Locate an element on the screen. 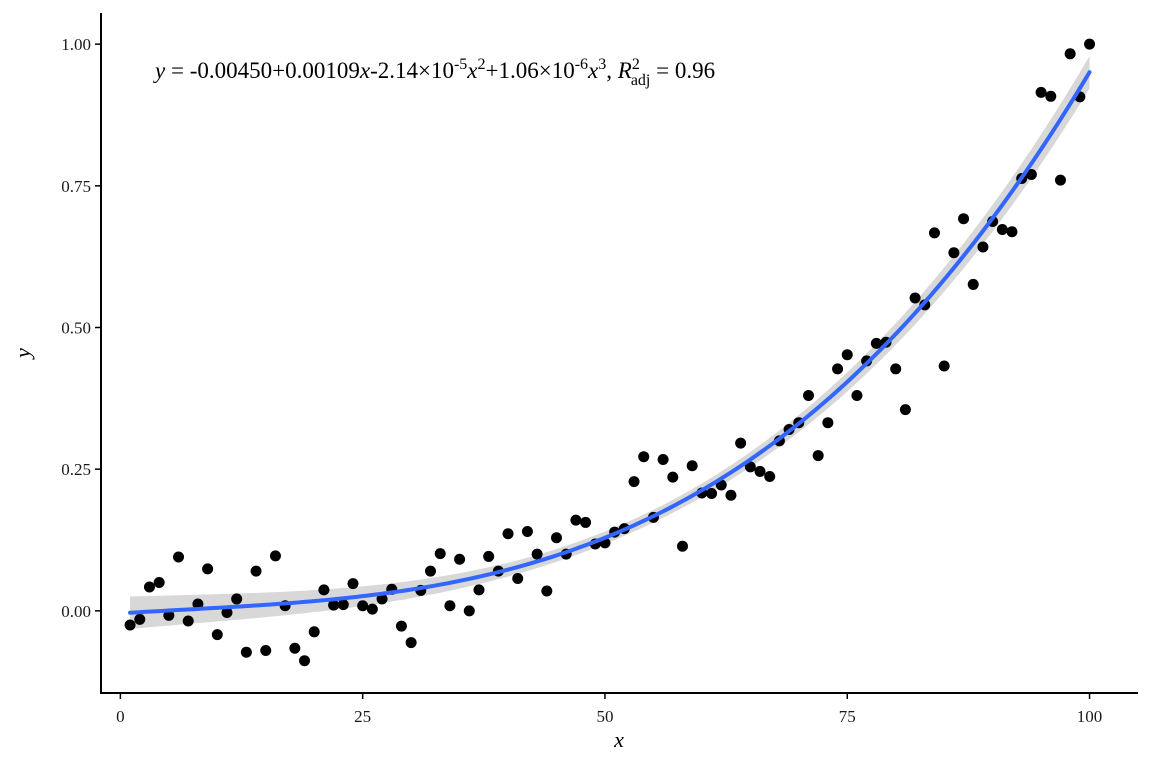 The width and height of the screenshot is (1152, 768). eq-r2-value: = 0.96 is located at coordinates (682, 70).